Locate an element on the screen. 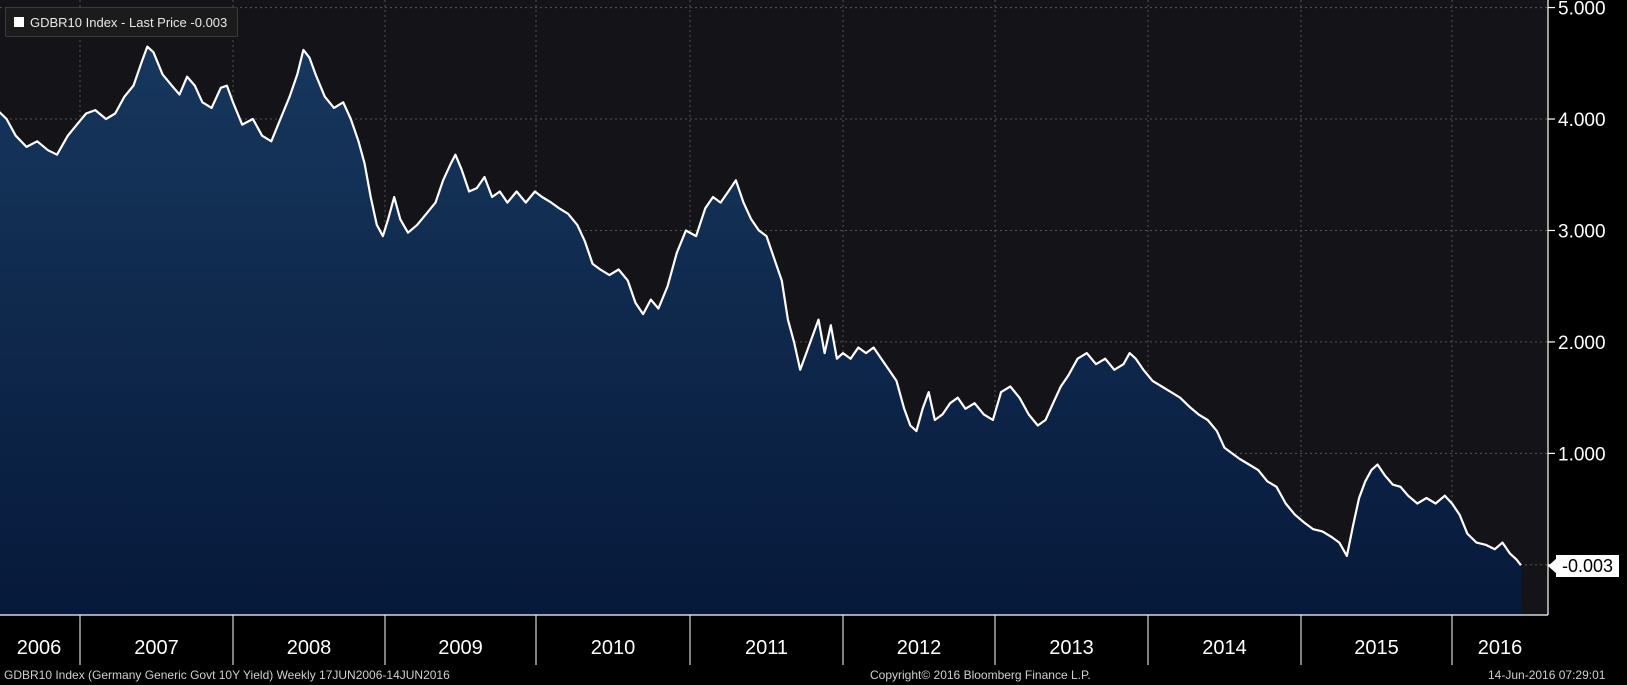 The width and height of the screenshot is (1627, 685). legend-swatch is located at coordinates (19, 22).